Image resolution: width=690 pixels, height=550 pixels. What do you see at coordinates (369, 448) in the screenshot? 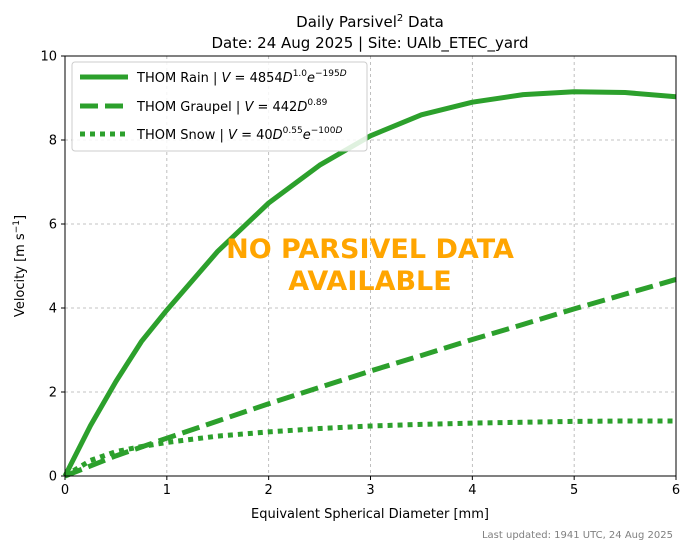
I see `series-line-snow` at bounding box center [369, 448].